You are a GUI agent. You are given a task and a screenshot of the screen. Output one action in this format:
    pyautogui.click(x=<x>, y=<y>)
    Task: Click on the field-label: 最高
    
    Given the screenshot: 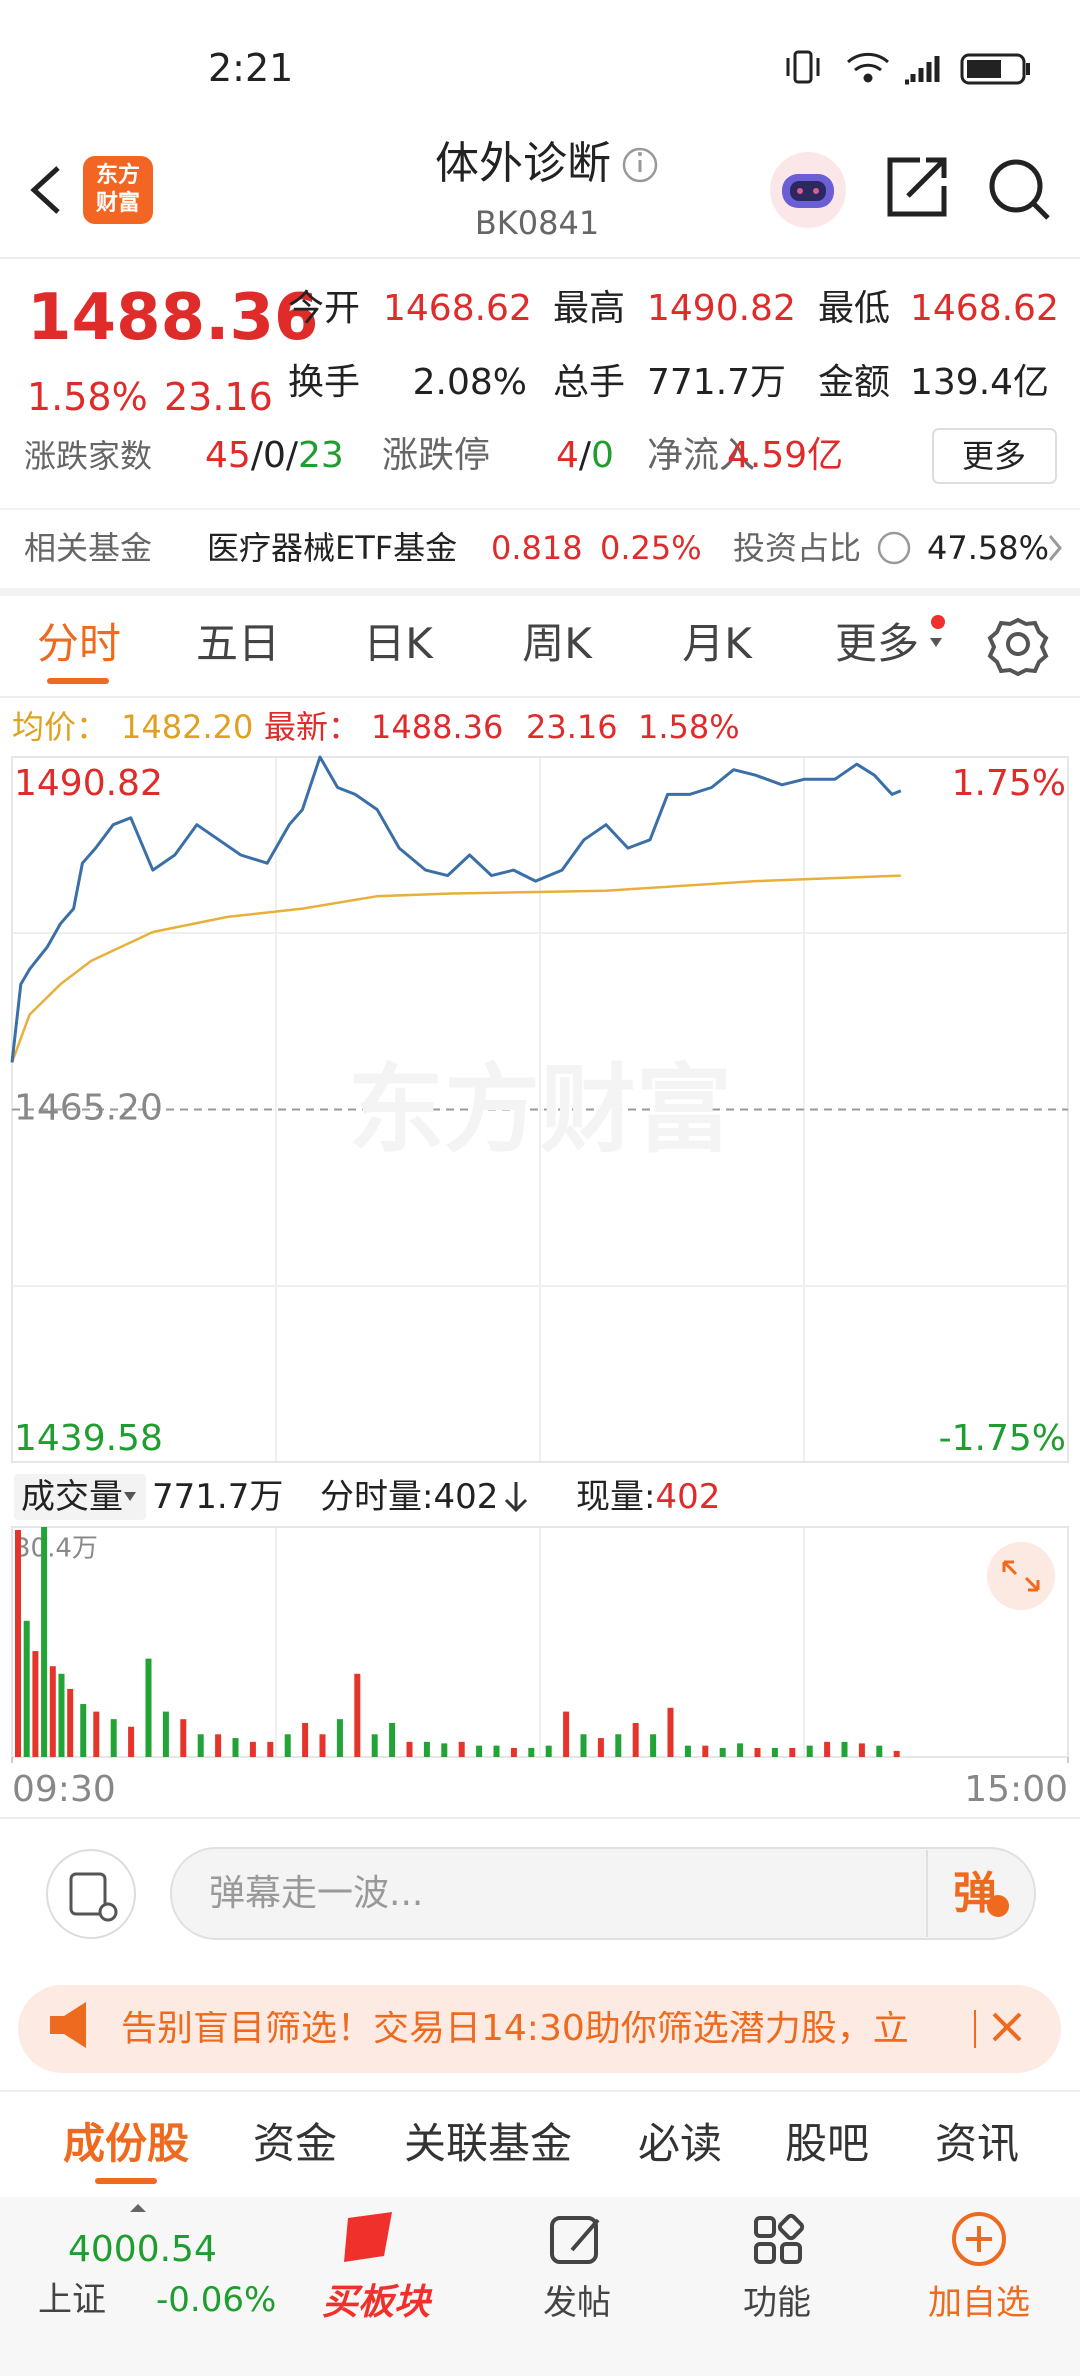 What is the action you would take?
    pyautogui.click(x=589, y=308)
    